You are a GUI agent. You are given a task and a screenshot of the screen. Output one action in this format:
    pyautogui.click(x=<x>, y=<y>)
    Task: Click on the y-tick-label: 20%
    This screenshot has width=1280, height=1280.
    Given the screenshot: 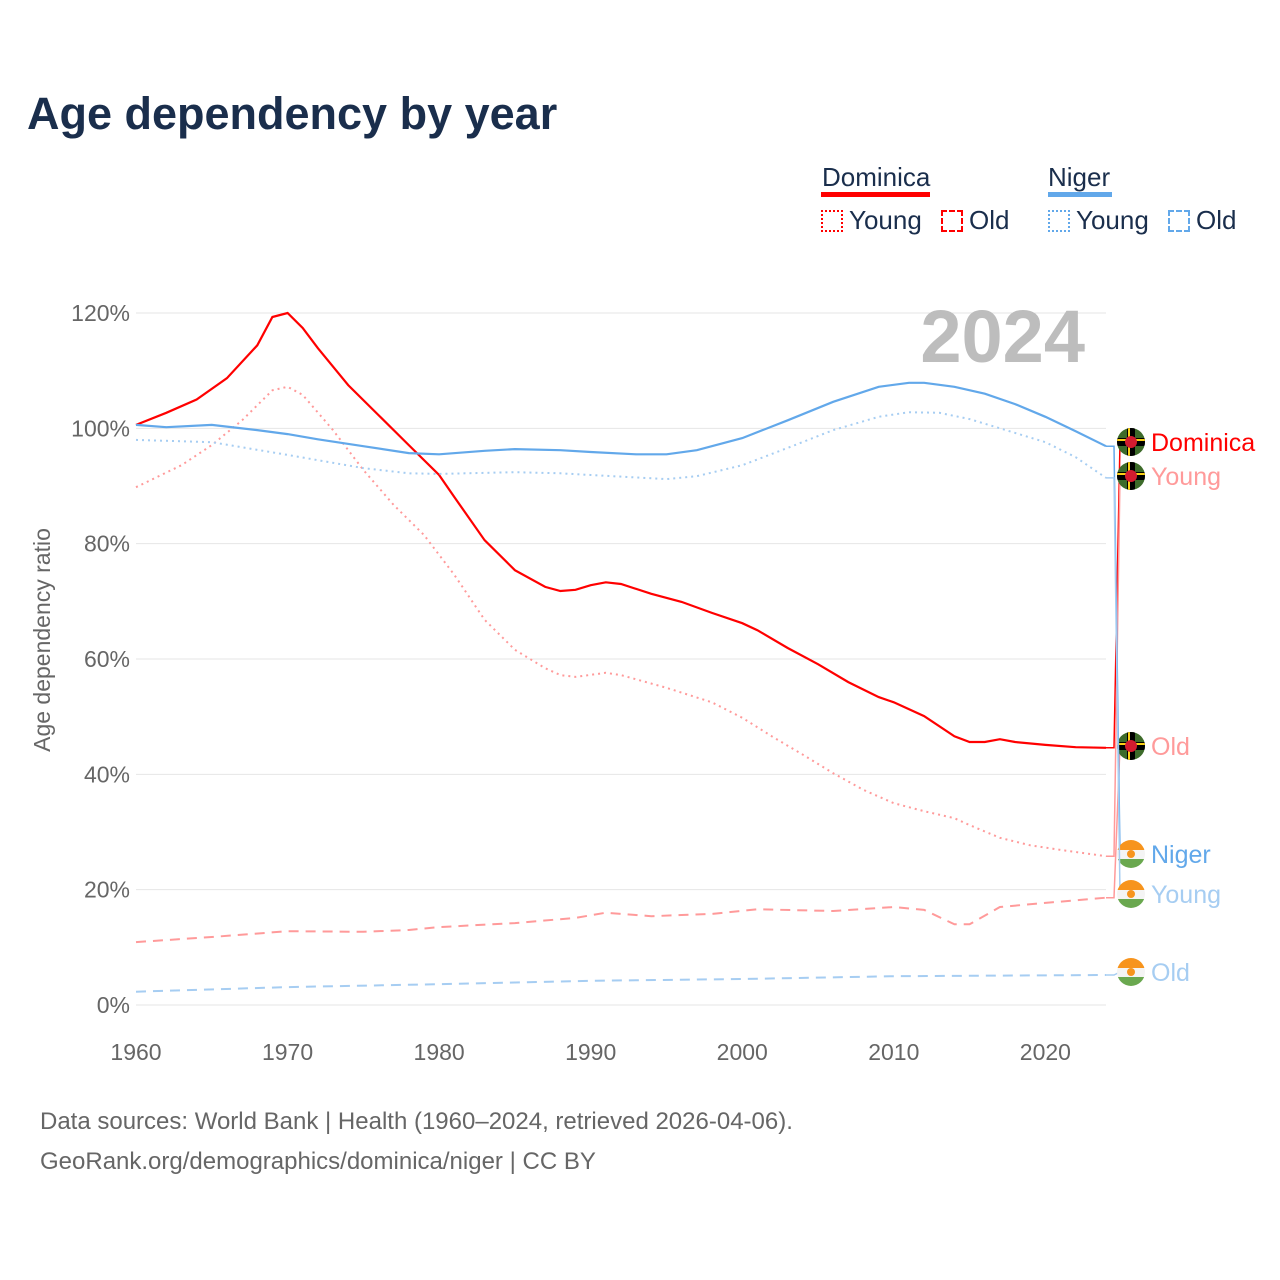 What is the action you would take?
    pyautogui.click(x=107, y=890)
    